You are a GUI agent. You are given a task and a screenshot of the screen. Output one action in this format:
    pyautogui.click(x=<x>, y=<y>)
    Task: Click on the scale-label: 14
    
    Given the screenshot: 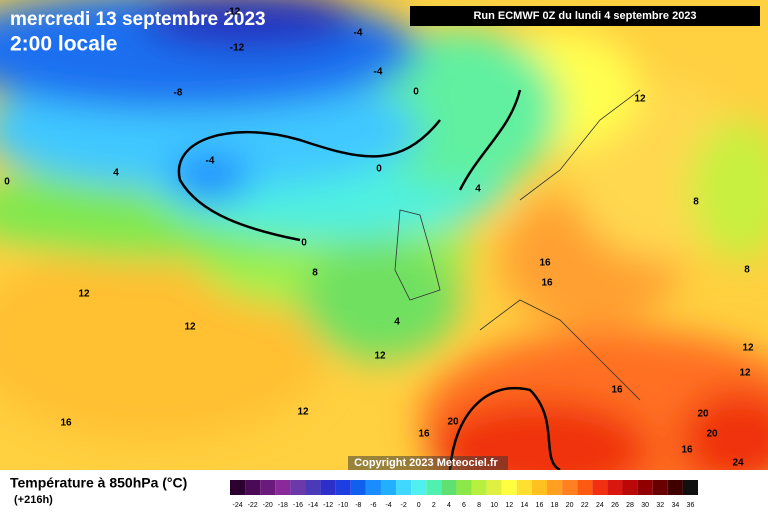 What is the action you would take?
    pyautogui.click(x=524, y=505)
    